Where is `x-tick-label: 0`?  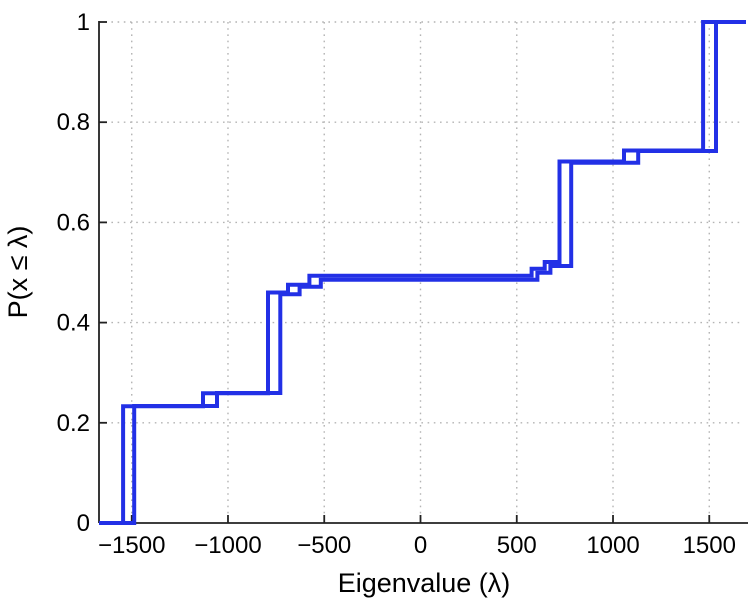 x-tick-label: 0 is located at coordinates (420, 545).